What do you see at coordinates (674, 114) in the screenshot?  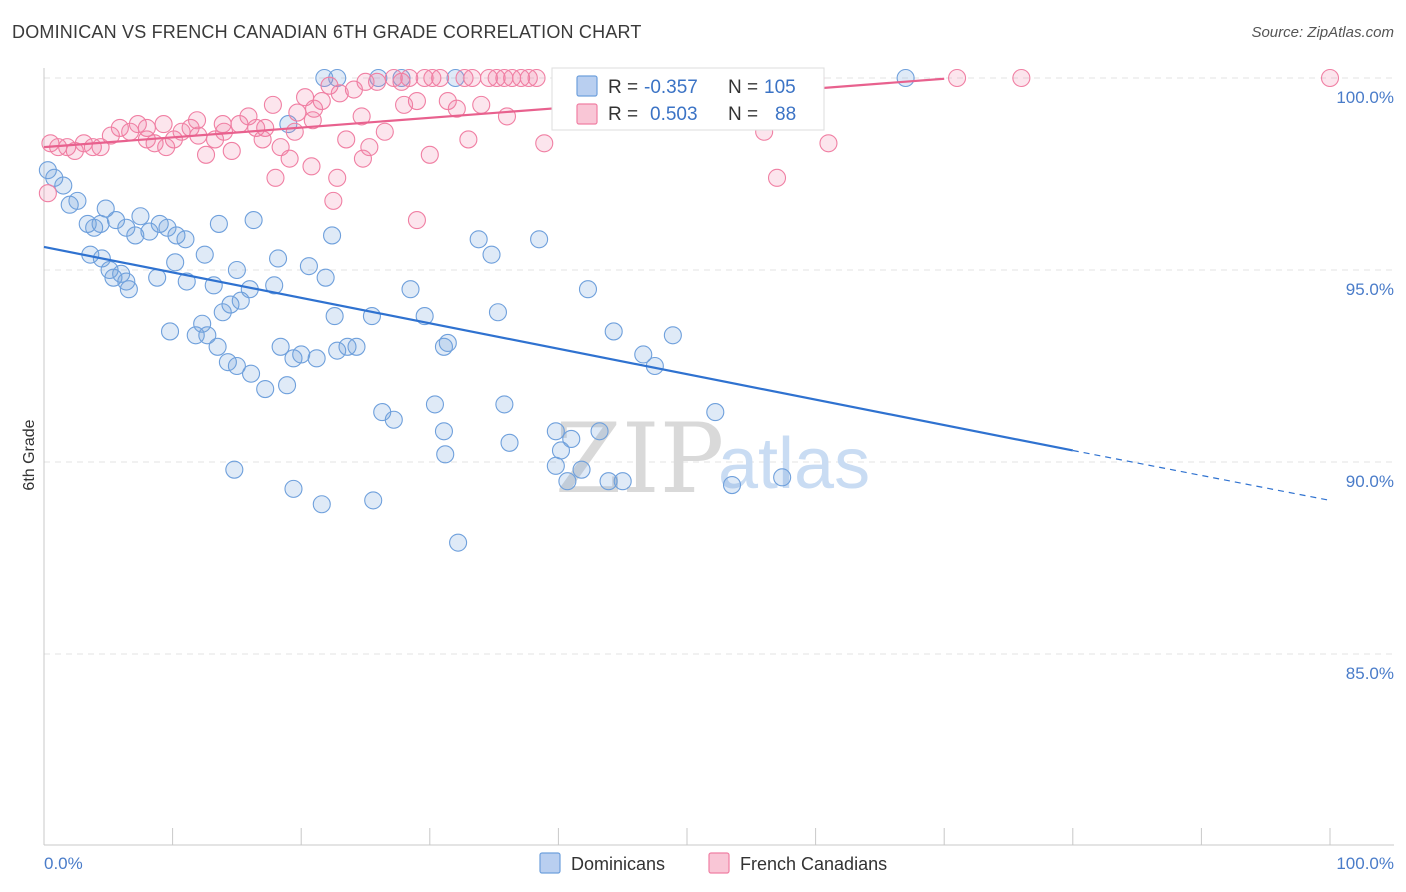 I see `legend-r-value-2: 0.503` at bounding box center [674, 114].